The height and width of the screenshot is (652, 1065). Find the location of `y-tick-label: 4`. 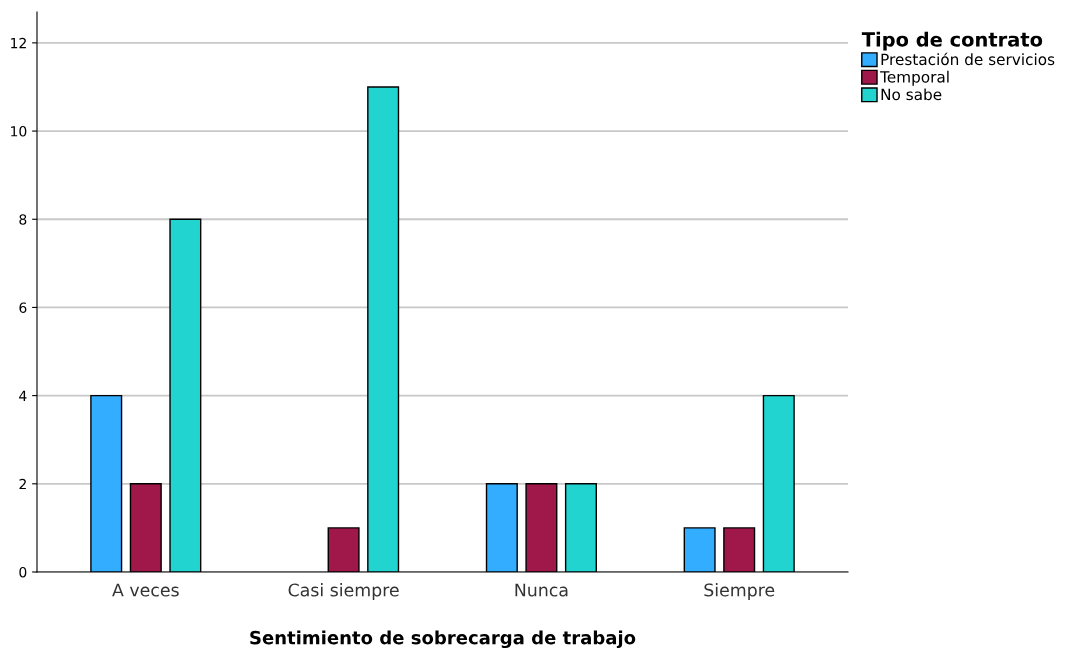

y-tick-label: 4 is located at coordinates (23, 395).